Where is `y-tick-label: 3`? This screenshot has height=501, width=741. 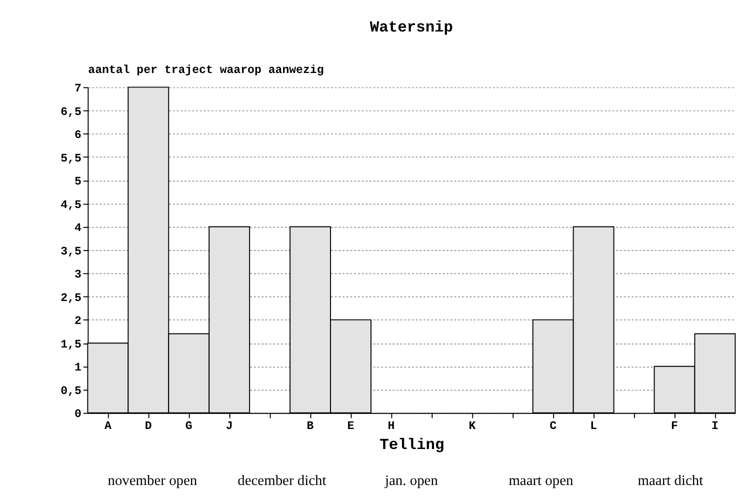 y-tick-label: 3 is located at coordinates (78, 275).